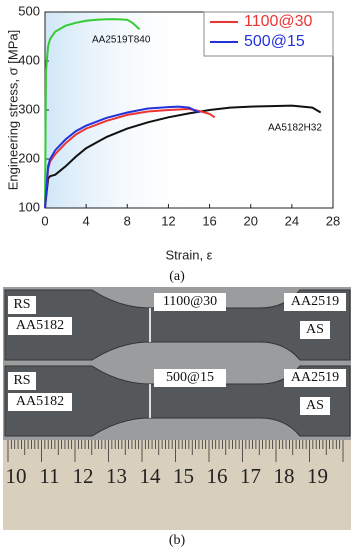 Image resolution: width=354 pixels, height=550 pixels. What do you see at coordinates (250, 220) in the screenshot?
I see `x-tick-label: 20` at bounding box center [250, 220].